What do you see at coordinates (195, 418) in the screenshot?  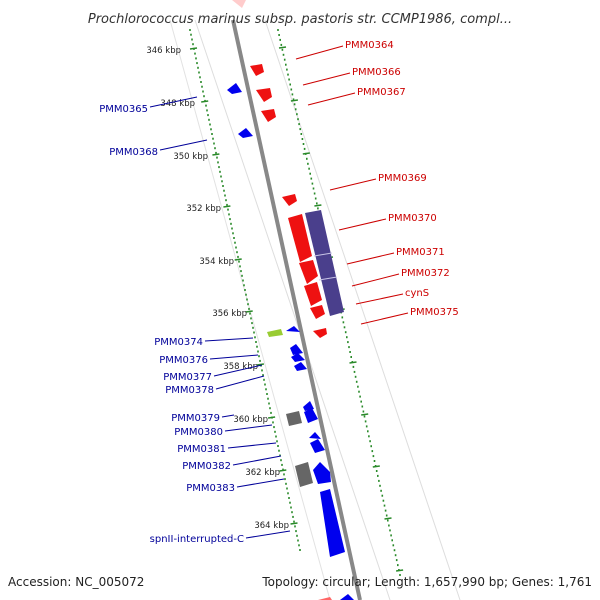 I see `gene-label-pmm0379: PMM0379` at bounding box center [195, 418].